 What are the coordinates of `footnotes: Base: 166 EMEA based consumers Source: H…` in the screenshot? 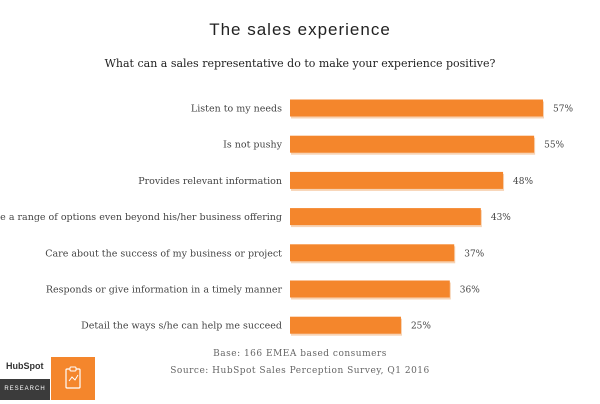 It's located at (300, 363).